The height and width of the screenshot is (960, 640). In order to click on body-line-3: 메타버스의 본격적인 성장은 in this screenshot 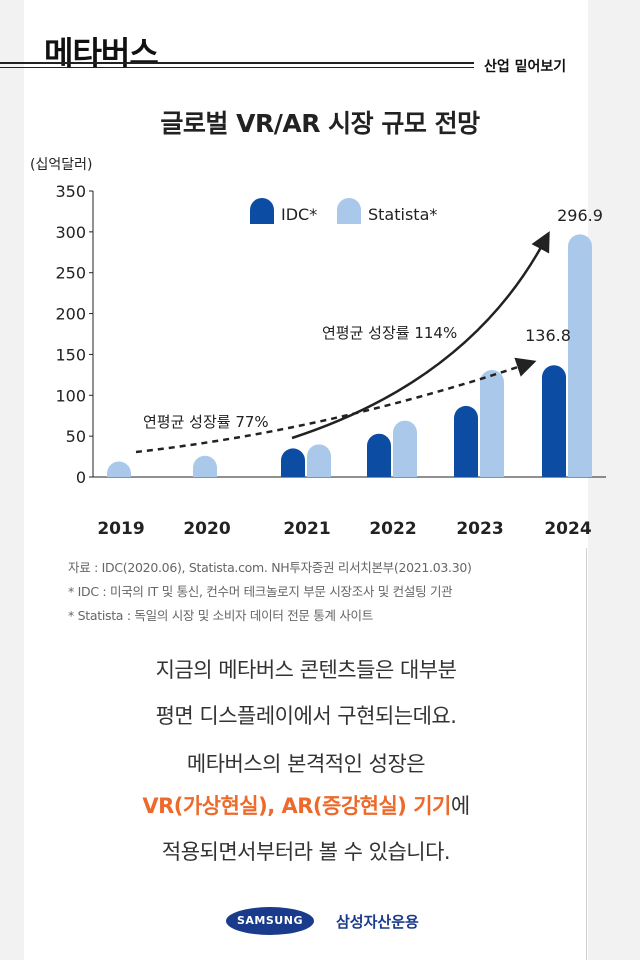, I will do `click(306, 764)`.